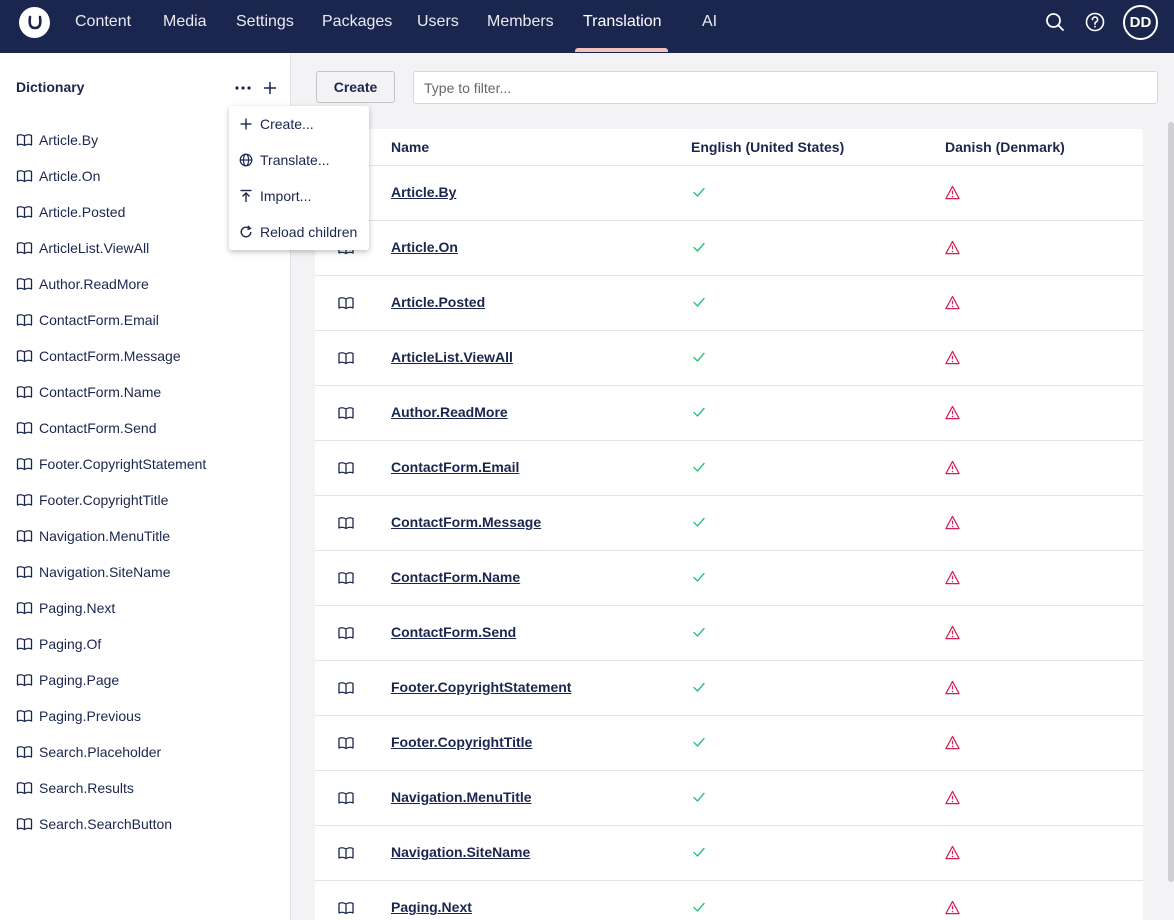 The image size is (1174, 920). Describe the element at coordinates (185, 21) in the screenshot. I see `nav-media: Media` at that location.